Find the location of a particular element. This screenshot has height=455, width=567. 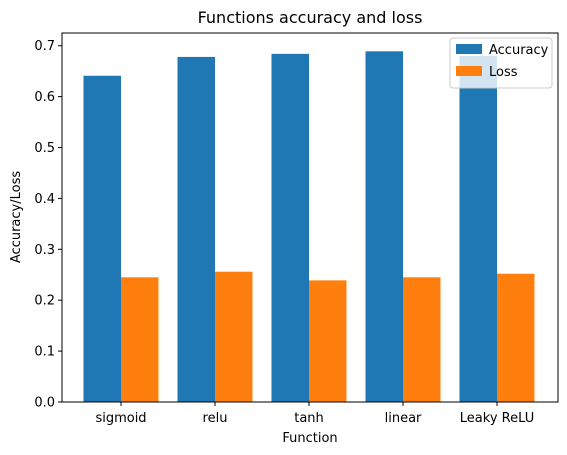

legend-label-accuracy: Accuracy is located at coordinates (519, 50).